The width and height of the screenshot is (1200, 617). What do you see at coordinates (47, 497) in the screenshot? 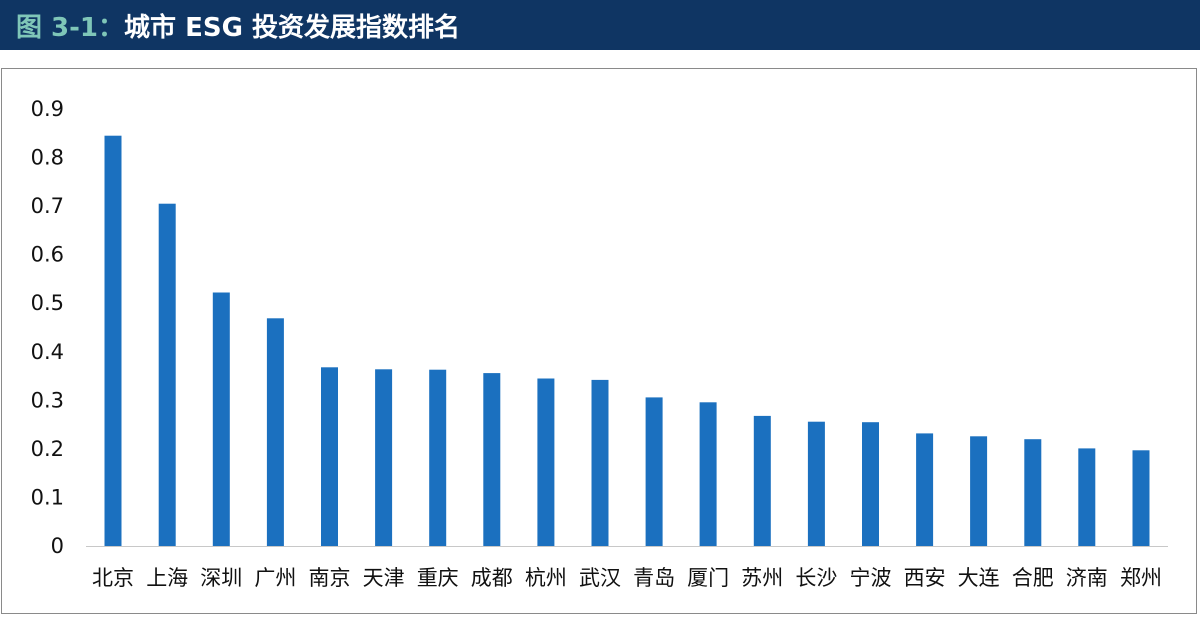
I see `y-tick-label: 0.1` at bounding box center [47, 497].